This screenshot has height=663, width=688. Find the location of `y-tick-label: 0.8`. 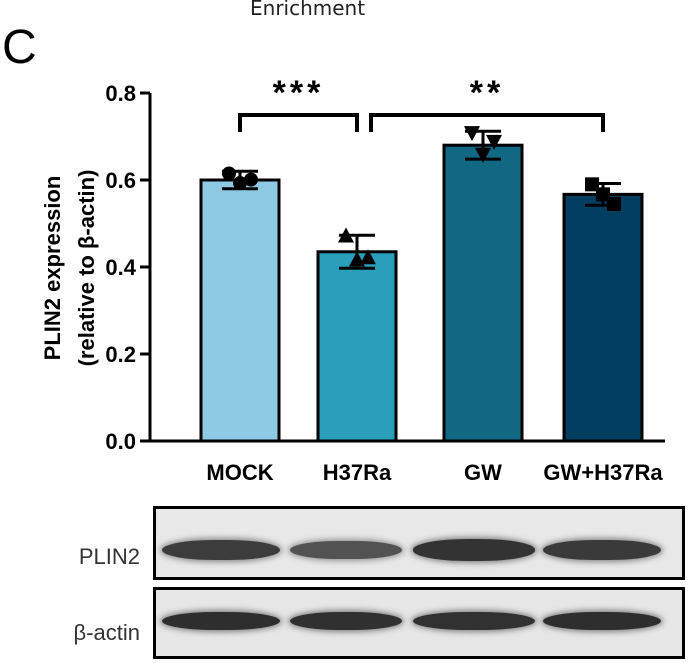

y-tick-label: 0.8 is located at coordinates (120, 93).